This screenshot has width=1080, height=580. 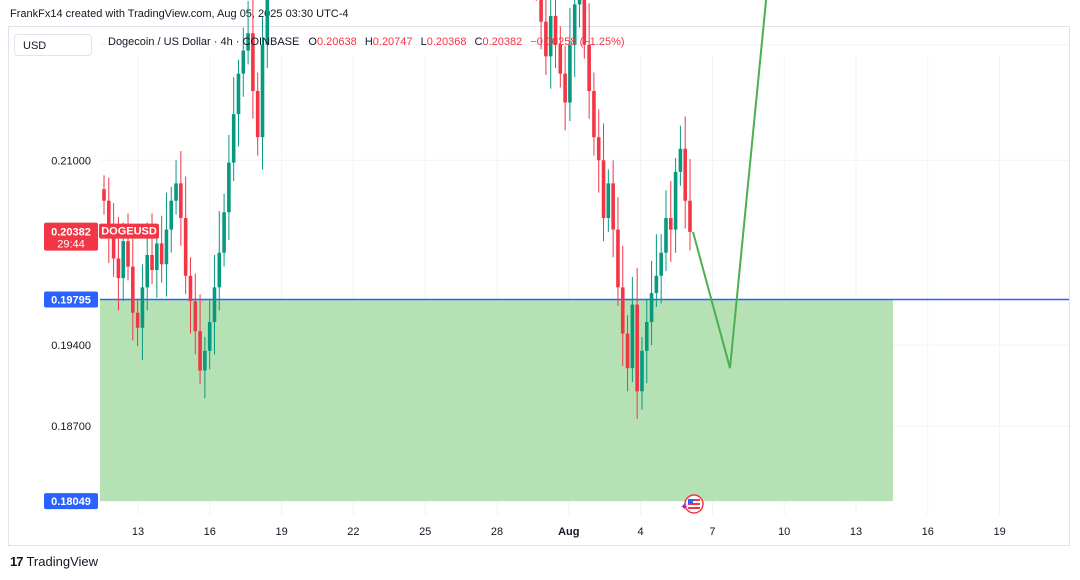 What do you see at coordinates (336, 42) in the screenshot?
I see `open-value: 0.20638` at bounding box center [336, 42].